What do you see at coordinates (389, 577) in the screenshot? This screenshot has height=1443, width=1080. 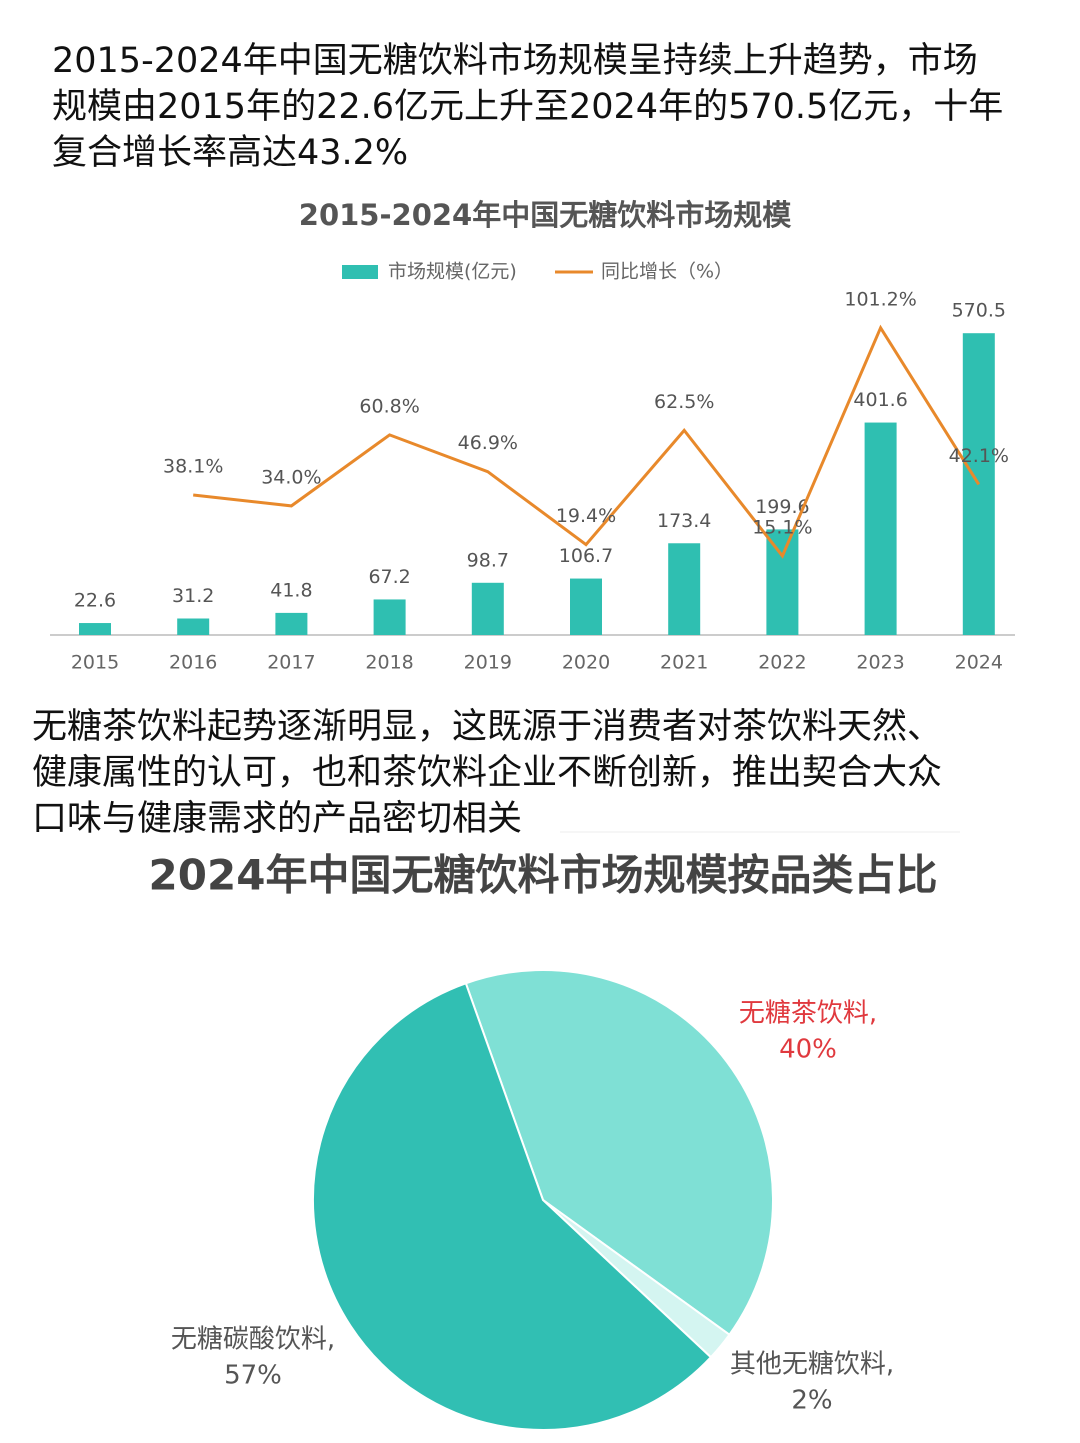 I see `bar-value-label: 67.2` at bounding box center [389, 577].